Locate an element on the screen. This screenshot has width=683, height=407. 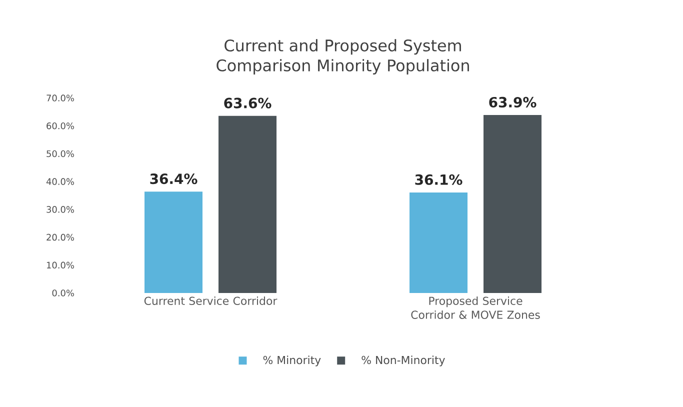
y-tick-label: 60.0% is located at coordinates (60, 126).